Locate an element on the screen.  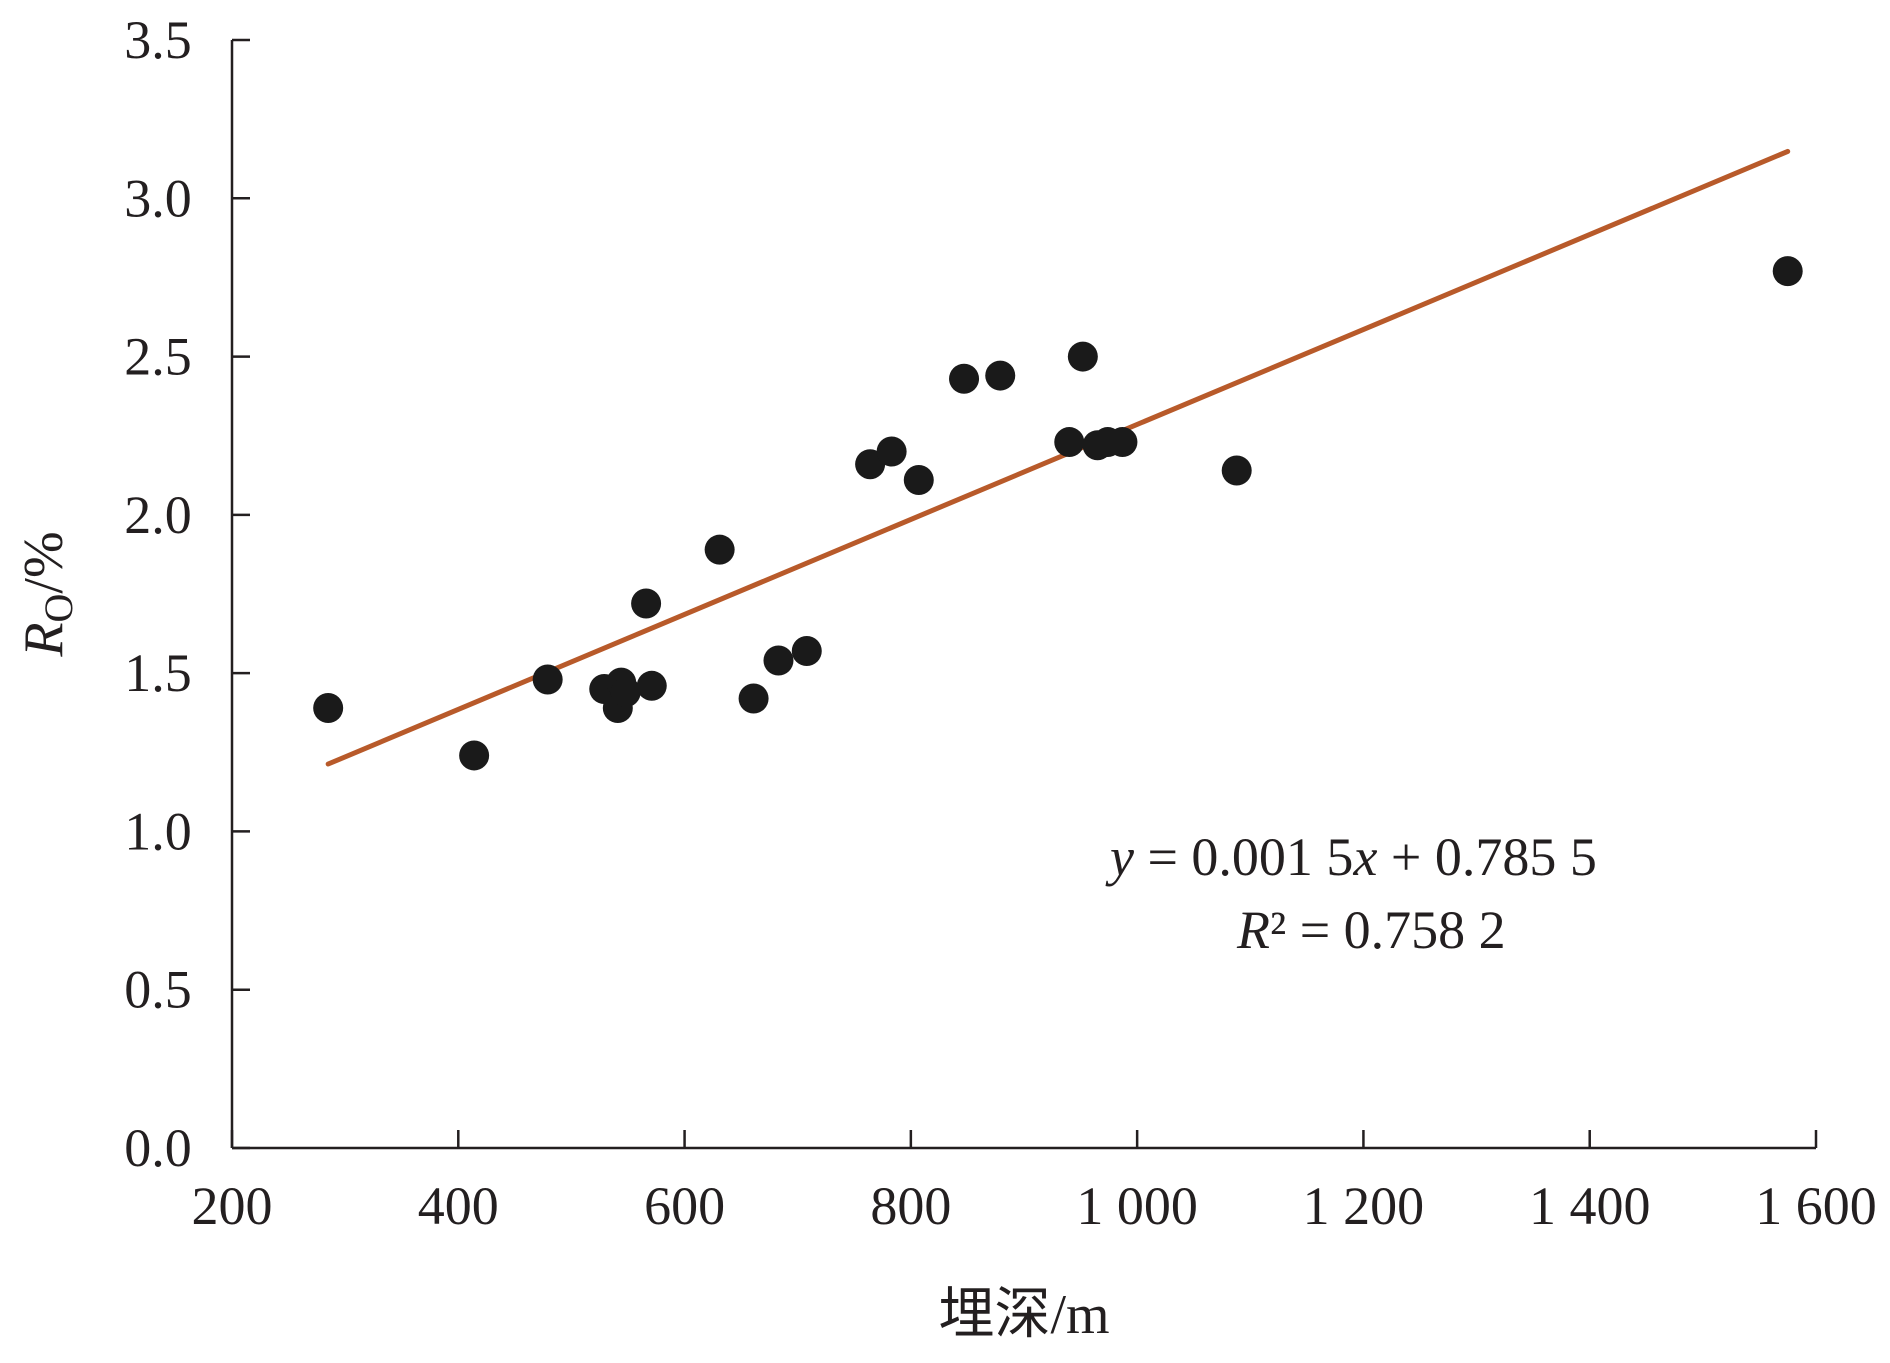
y-axis-title-var: R is located at coordinates (44, 639).